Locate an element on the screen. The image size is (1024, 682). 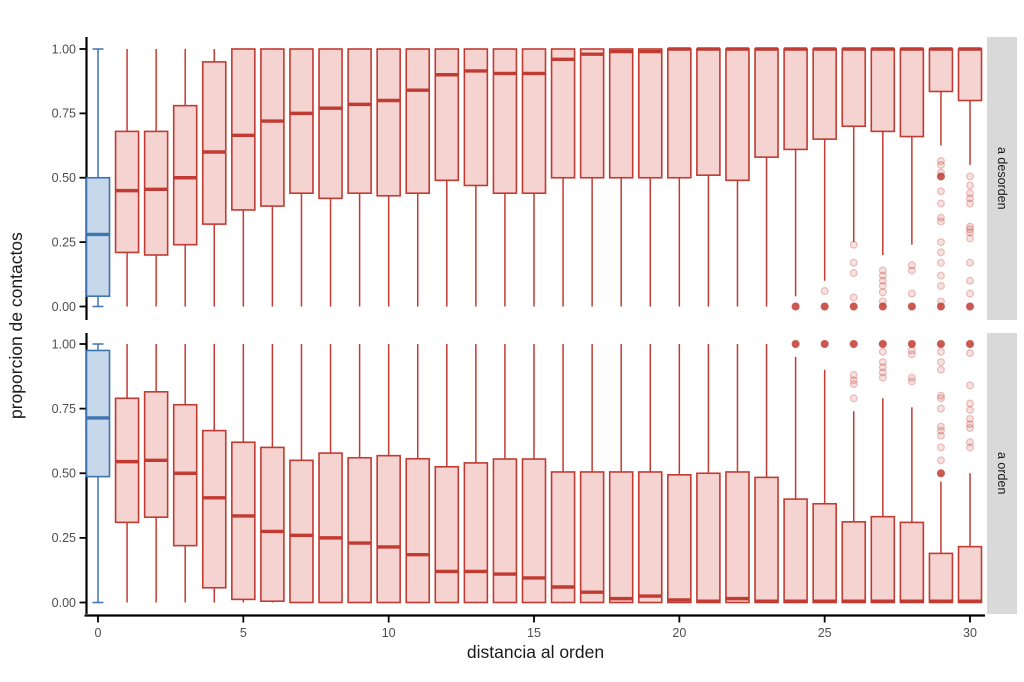
y-axis-title: proporcion de contactos is located at coordinates (16, 326).